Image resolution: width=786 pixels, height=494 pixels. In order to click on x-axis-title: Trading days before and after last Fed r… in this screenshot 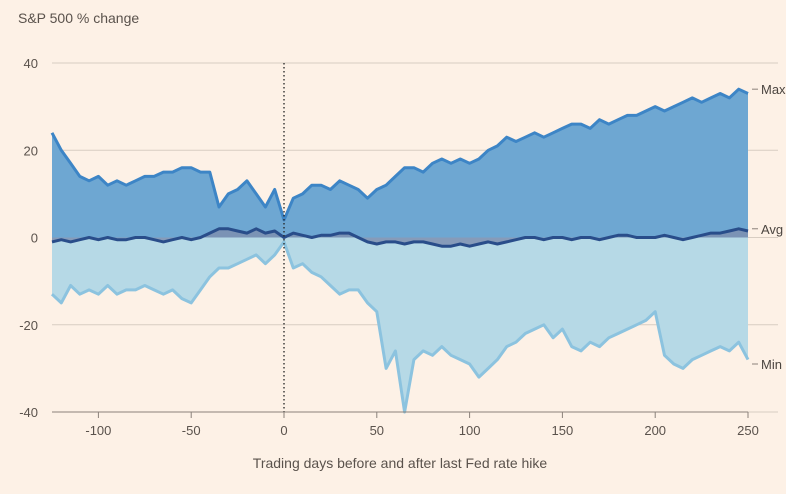, I will do `click(400, 463)`.